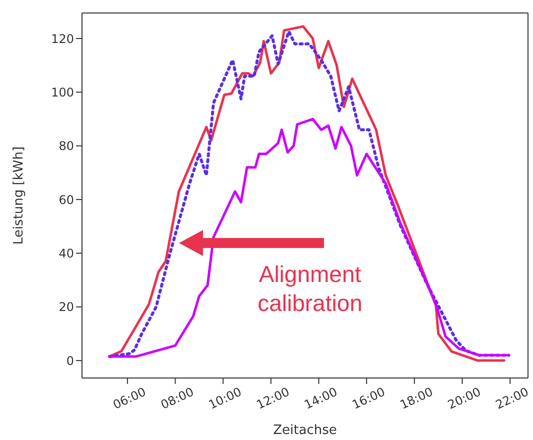 This screenshot has height=440, width=533. Describe the element at coordinates (70, 361) in the screenshot. I see `y-tick-label: 0` at that location.